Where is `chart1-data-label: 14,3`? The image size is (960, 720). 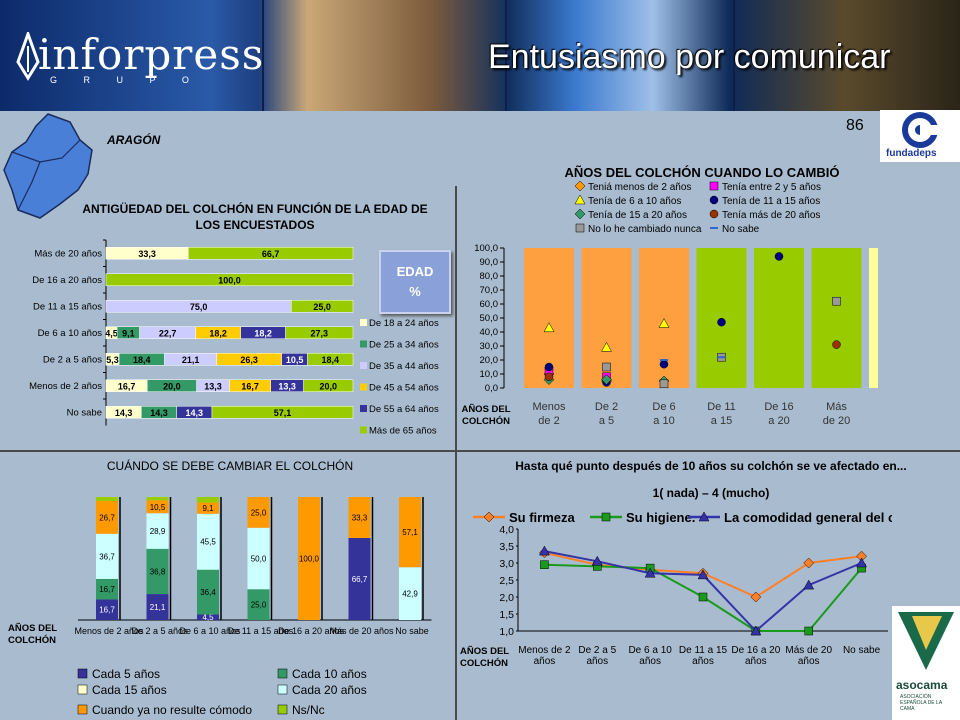 chart1-data-label: 14,3 is located at coordinates (159, 413).